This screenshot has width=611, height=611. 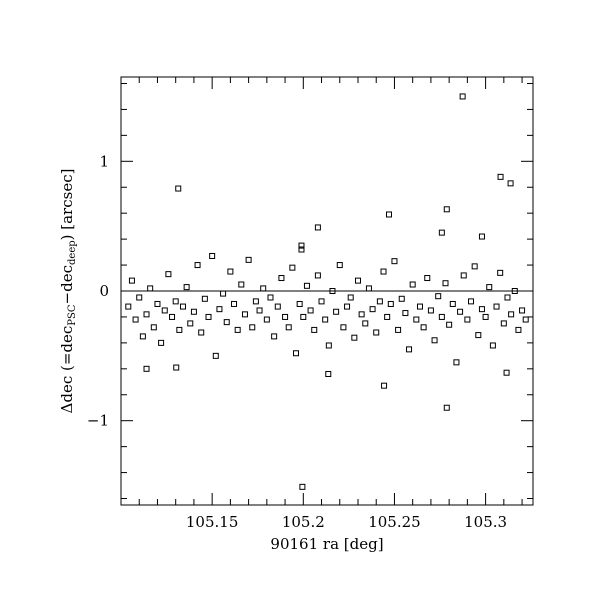 I want to click on y-label-text: −dec, so click(x=67, y=284).